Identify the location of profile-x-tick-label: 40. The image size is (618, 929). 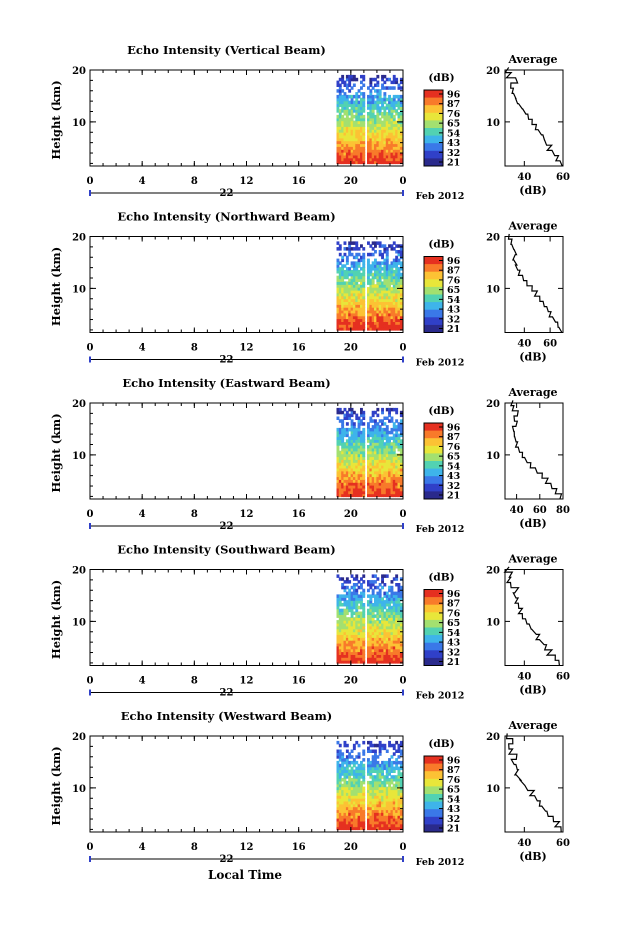
(517, 510).